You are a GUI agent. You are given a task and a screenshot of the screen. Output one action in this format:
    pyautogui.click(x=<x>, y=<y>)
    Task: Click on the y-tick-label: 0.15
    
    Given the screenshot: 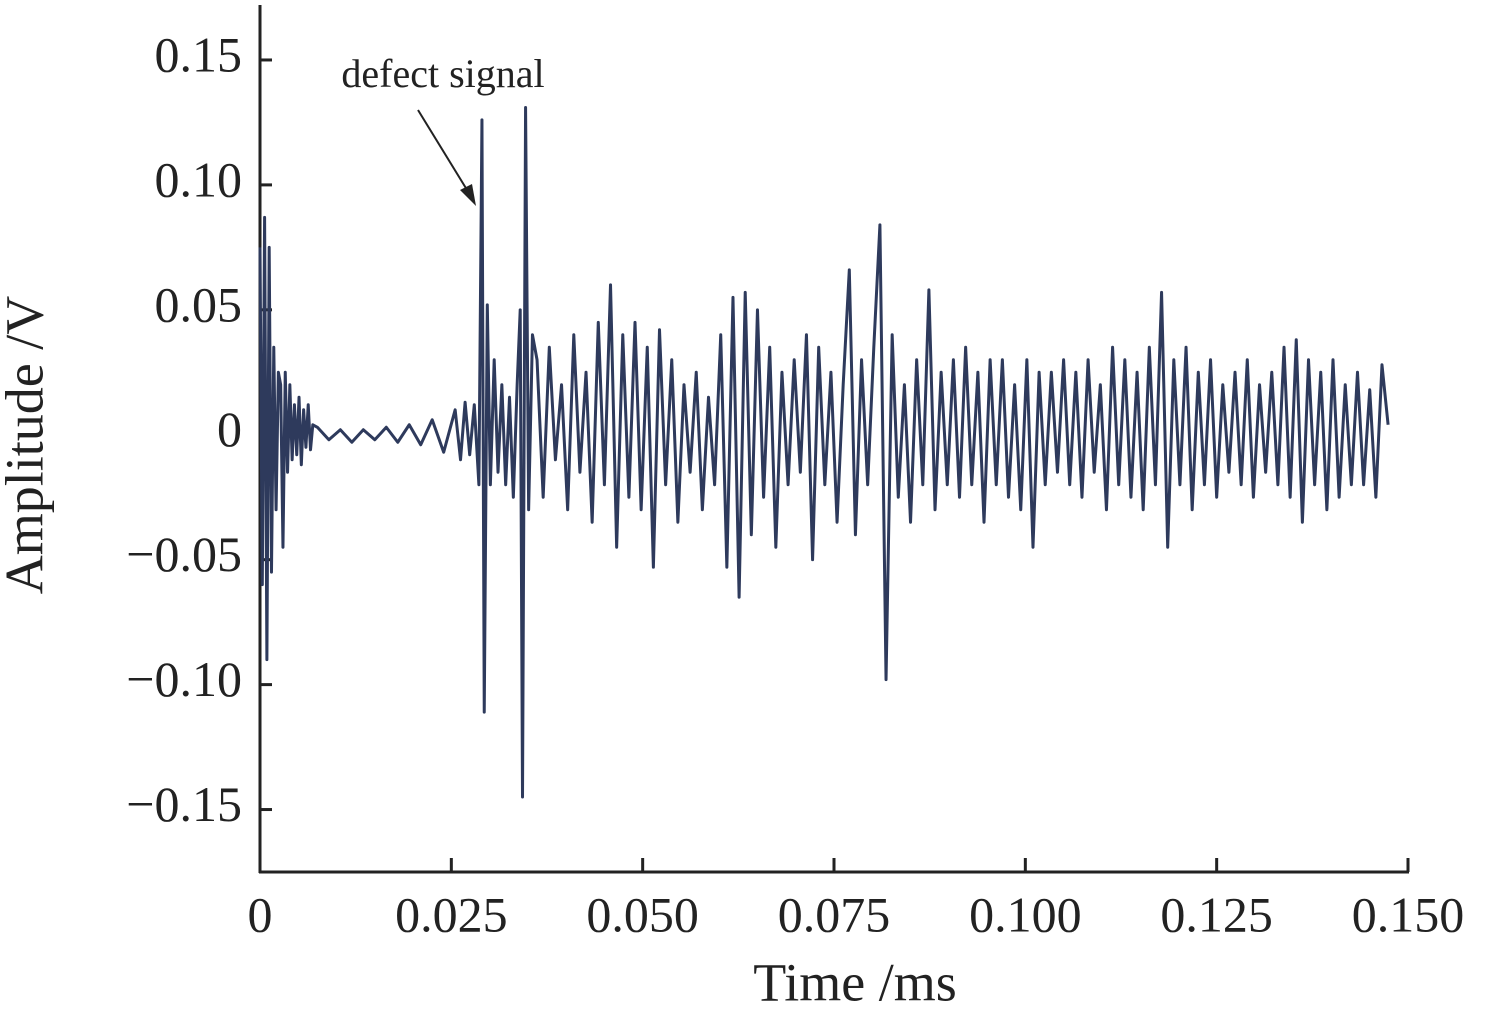 What is the action you would take?
    pyautogui.click(x=199, y=54)
    